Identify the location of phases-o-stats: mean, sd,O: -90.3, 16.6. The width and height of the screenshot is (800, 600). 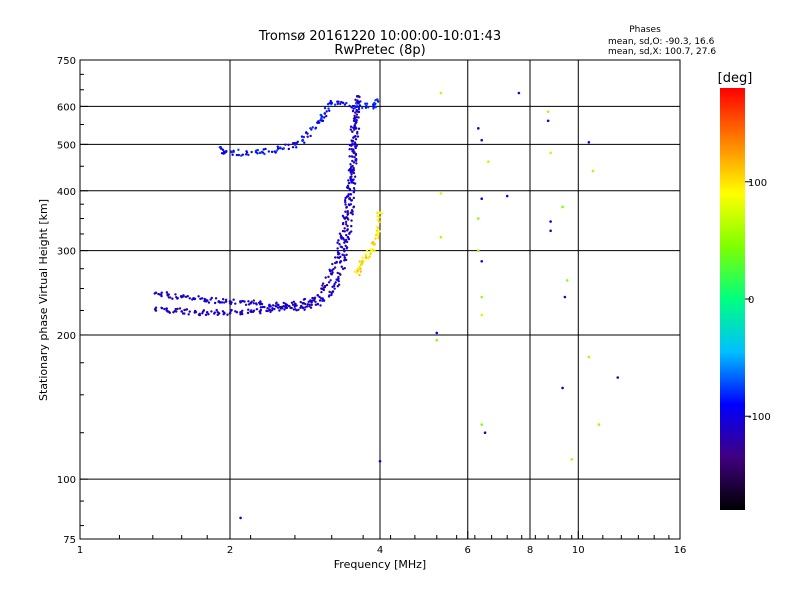
(661, 42).